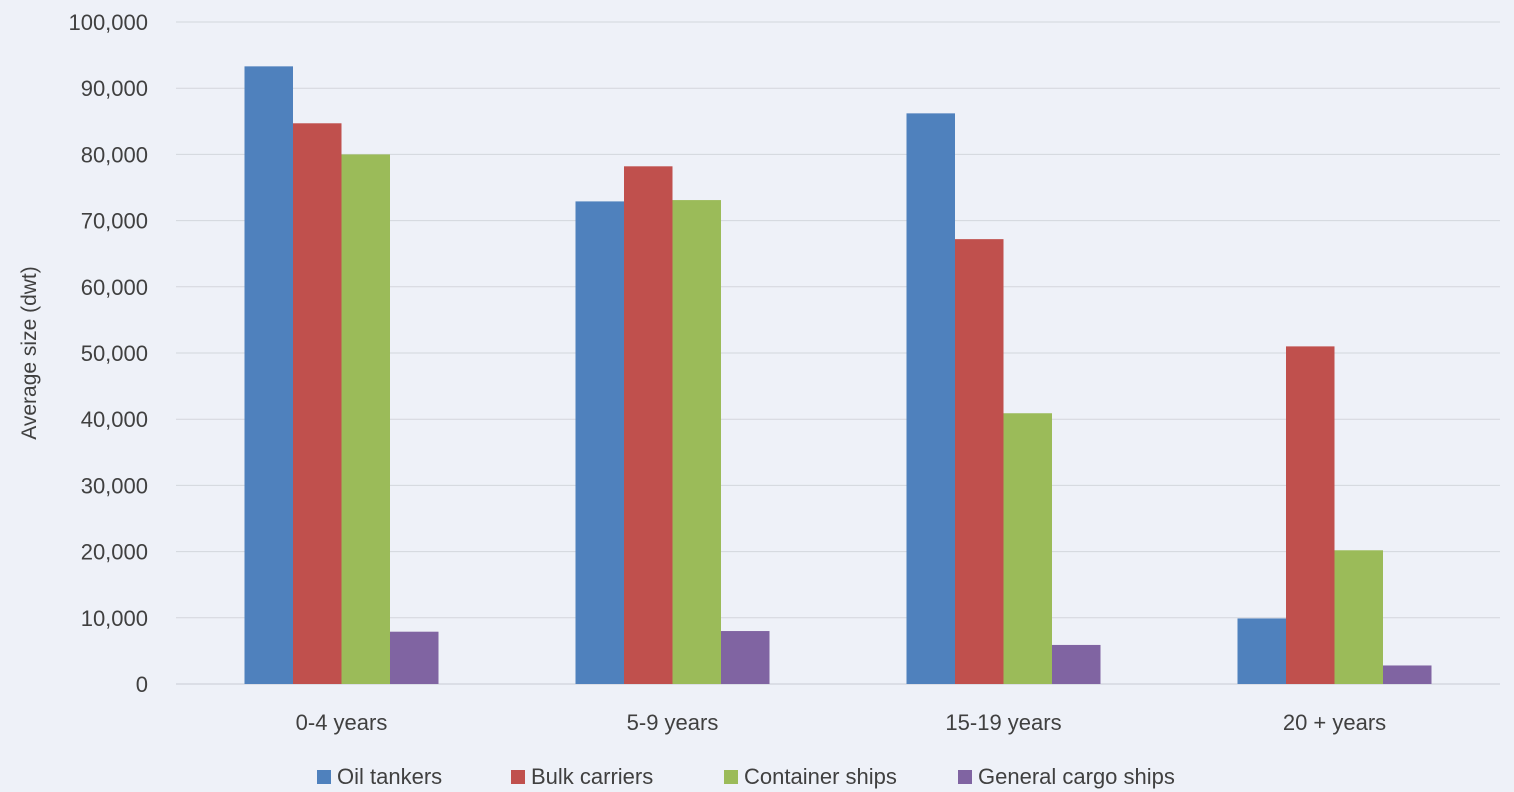 Image resolution: width=1514 pixels, height=792 pixels. Describe the element at coordinates (389, 776) in the screenshot. I see `legend-label: Oil tankers` at that location.